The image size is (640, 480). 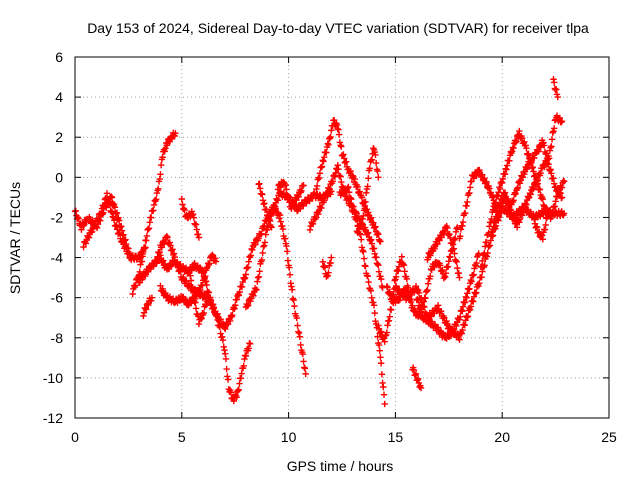 What do you see at coordinates (340, 466) in the screenshot?
I see `x-axis-label: GPS time / hours` at bounding box center [340, 466].